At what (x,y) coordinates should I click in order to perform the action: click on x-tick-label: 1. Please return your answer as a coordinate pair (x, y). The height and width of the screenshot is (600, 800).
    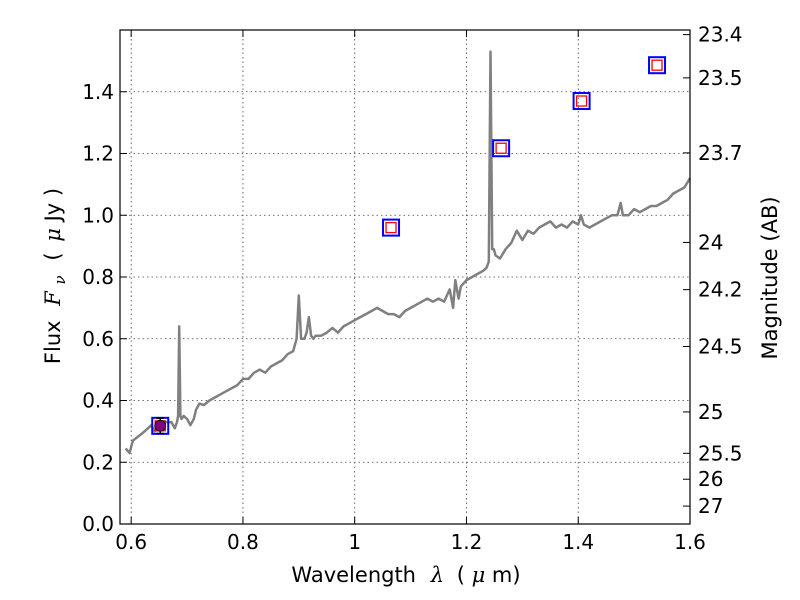
    Looking at the image, I should click on (354, 542).